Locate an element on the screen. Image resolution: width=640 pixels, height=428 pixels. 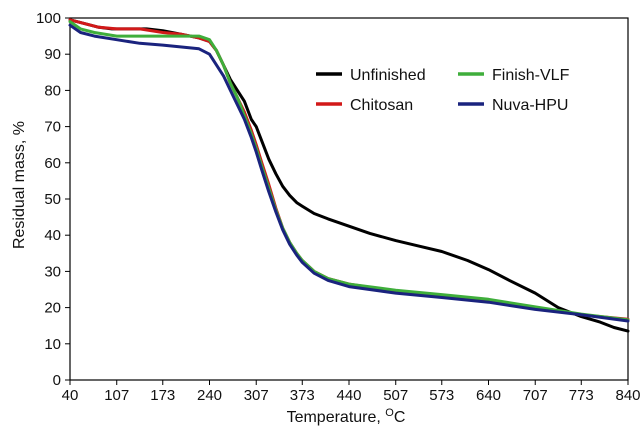
y-tick-label: 50 is located at coordinates (52, 199).